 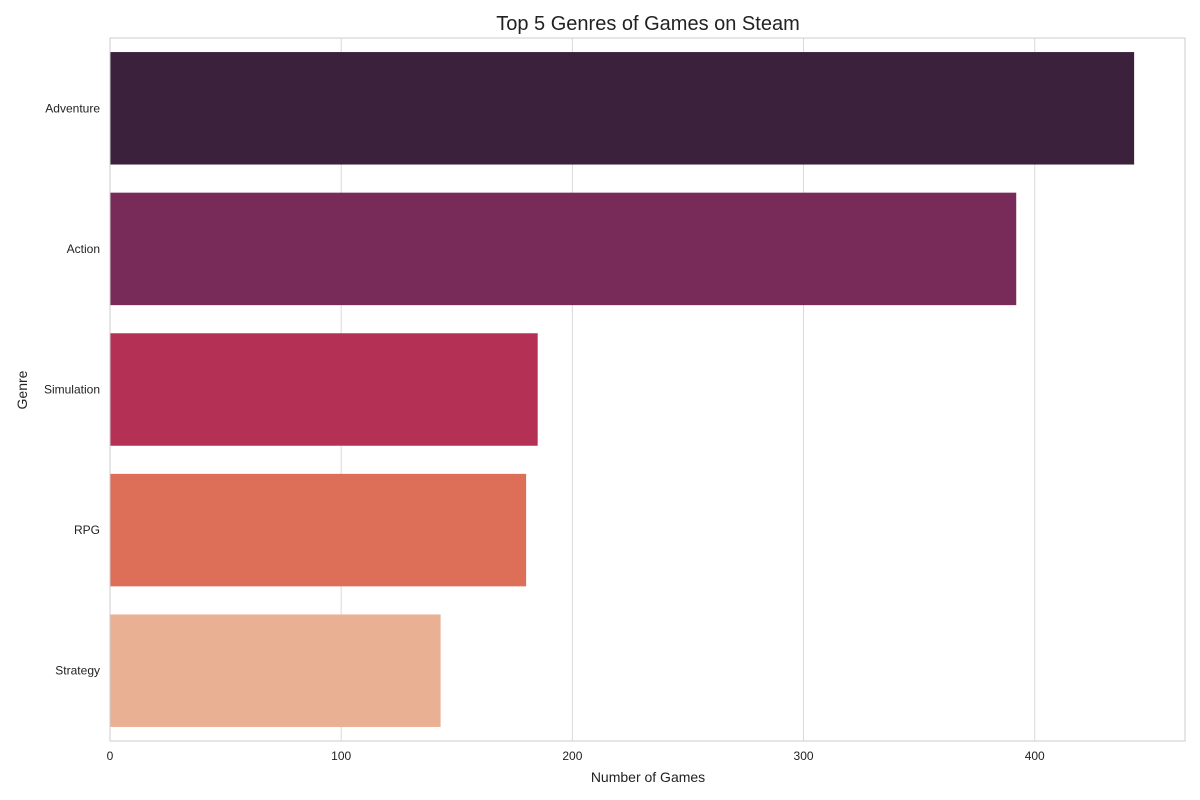 What do you see at coordinates (83, 249) in the screenshot?
I see `y-tick-label: Action` at bounding box center [83, 249].